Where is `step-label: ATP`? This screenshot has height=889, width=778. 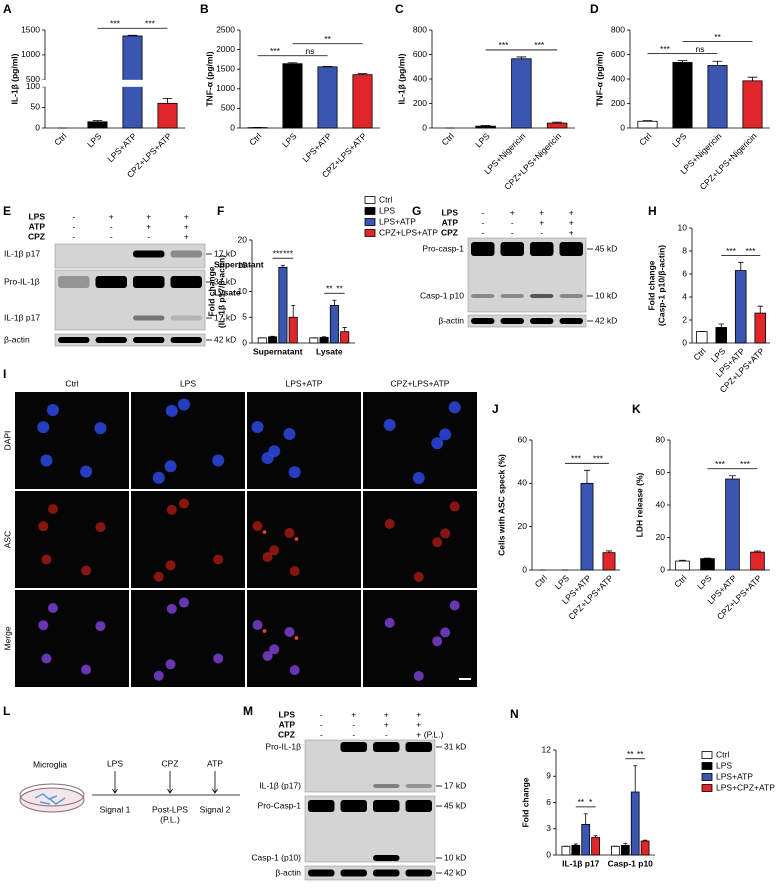
step-label: ATP is located at coordinates (215, 763).